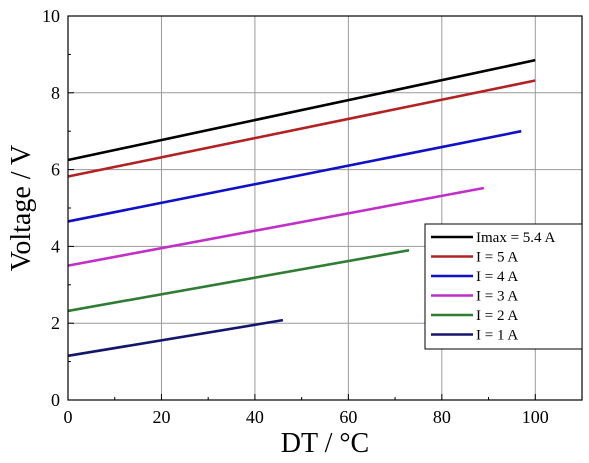 This screenshot has height=463, width=589. Describe the element at coordinates (442, 417) in the screenshot. I see `x-tick-label: 80` at that location.